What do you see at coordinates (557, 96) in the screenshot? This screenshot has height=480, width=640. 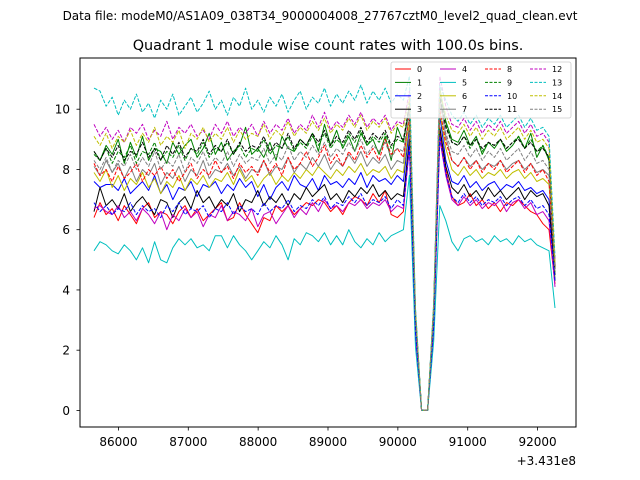 I see `legend-label-14: 14` at bounding box center [557, 96].